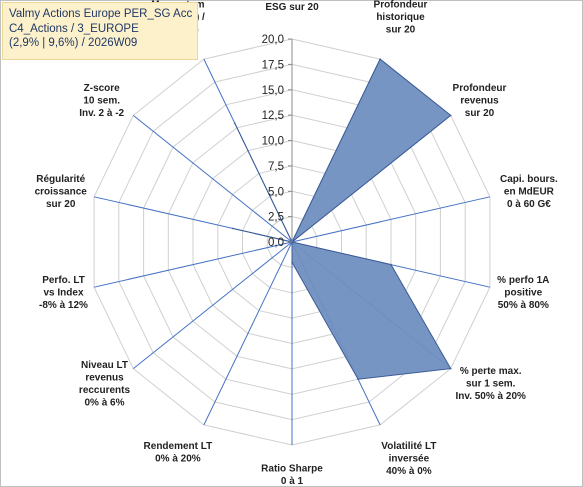  What do you see at coordinates (491, 371) in the screenshot?
I see `category-label-line: % perte max.` at bounding box center [491, 371].